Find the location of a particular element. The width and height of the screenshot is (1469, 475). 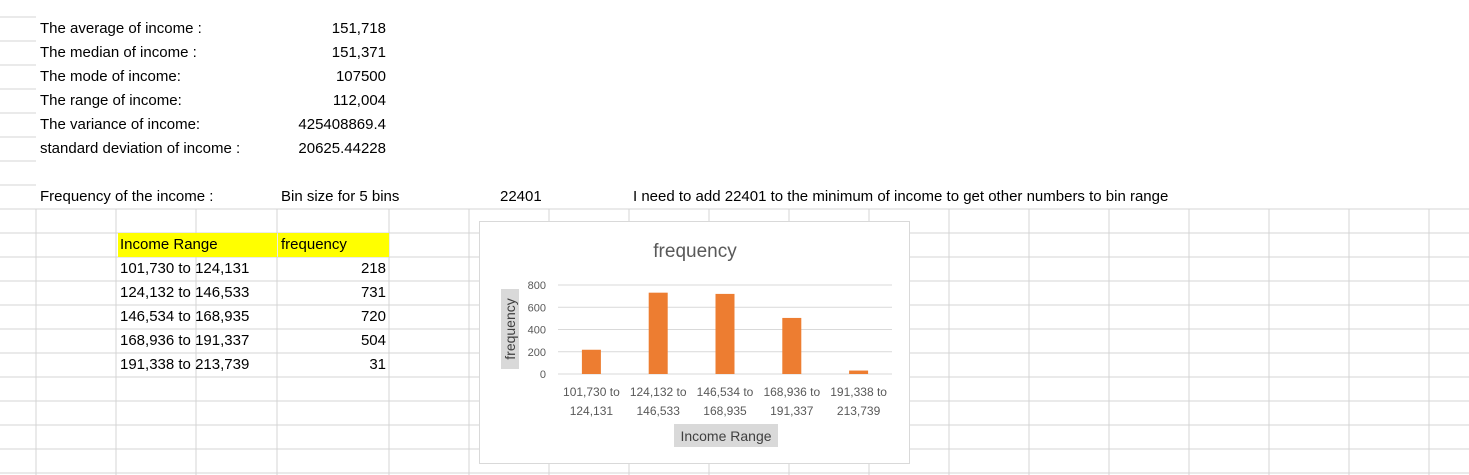

stat-label: The variance of income: is located at coordinates (120, 125).